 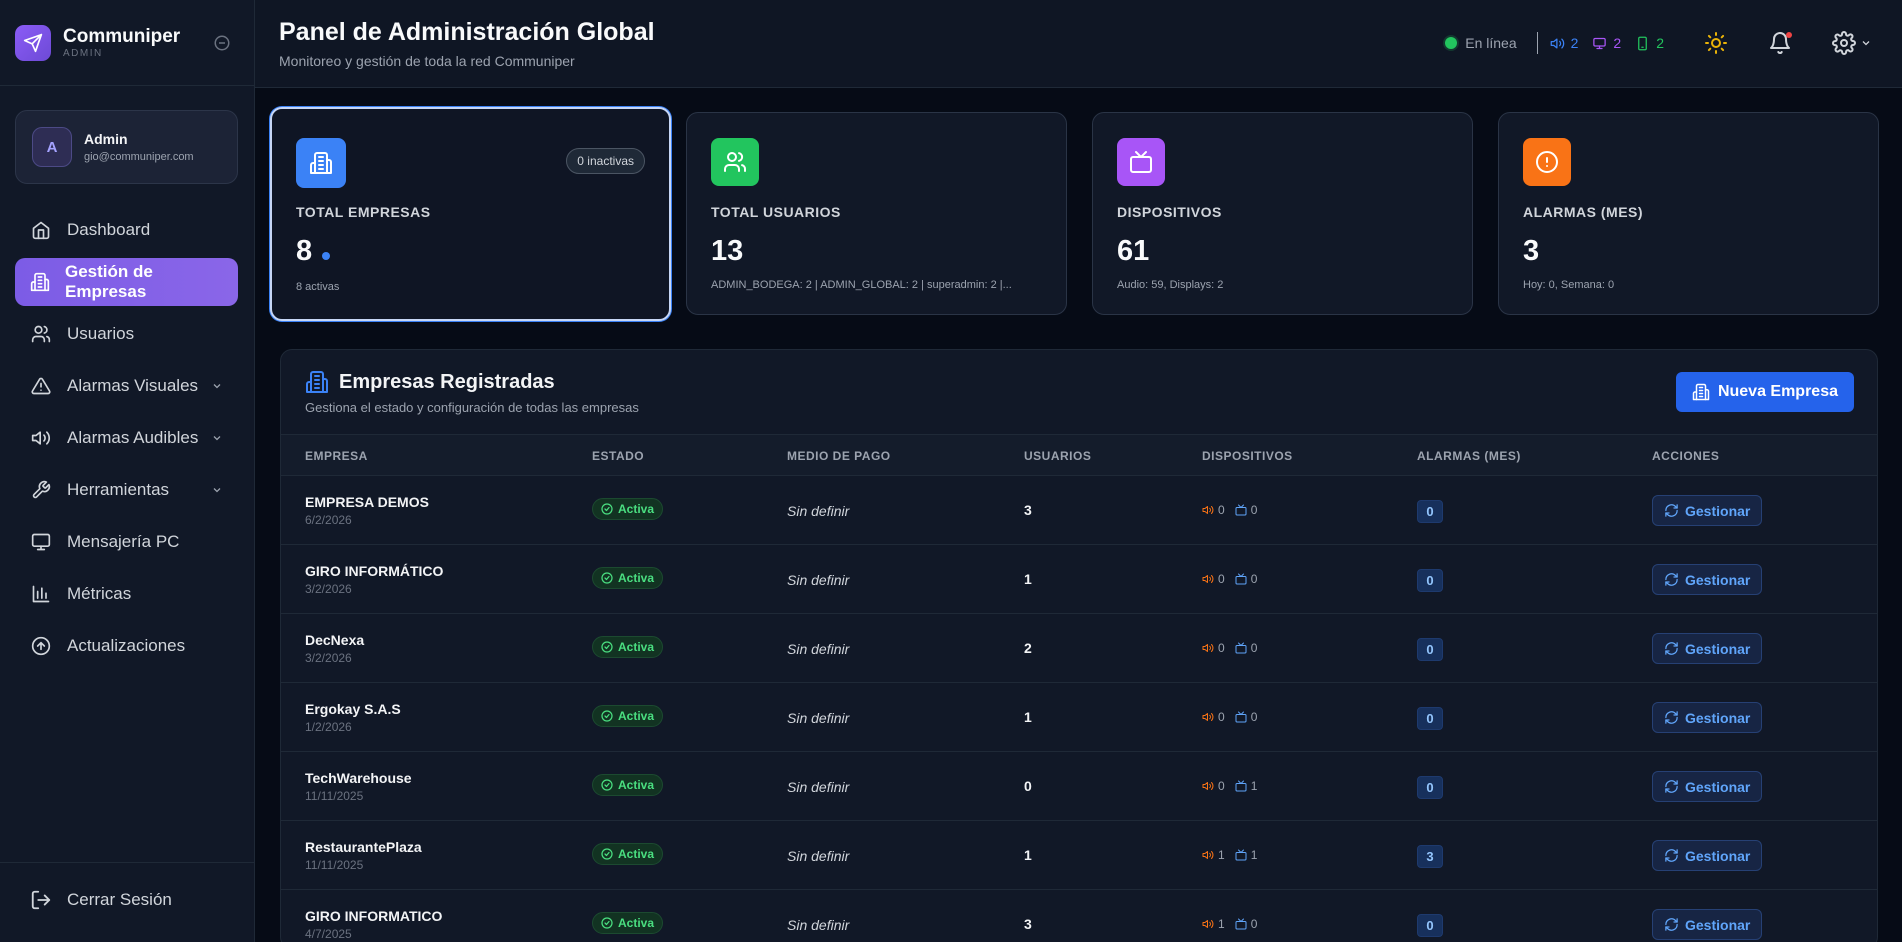 I want to click on stat-card-dispositivos: DISPOSITIVOS 61 Audio: 59, Displays: 2, so click(x=1282, y=213).